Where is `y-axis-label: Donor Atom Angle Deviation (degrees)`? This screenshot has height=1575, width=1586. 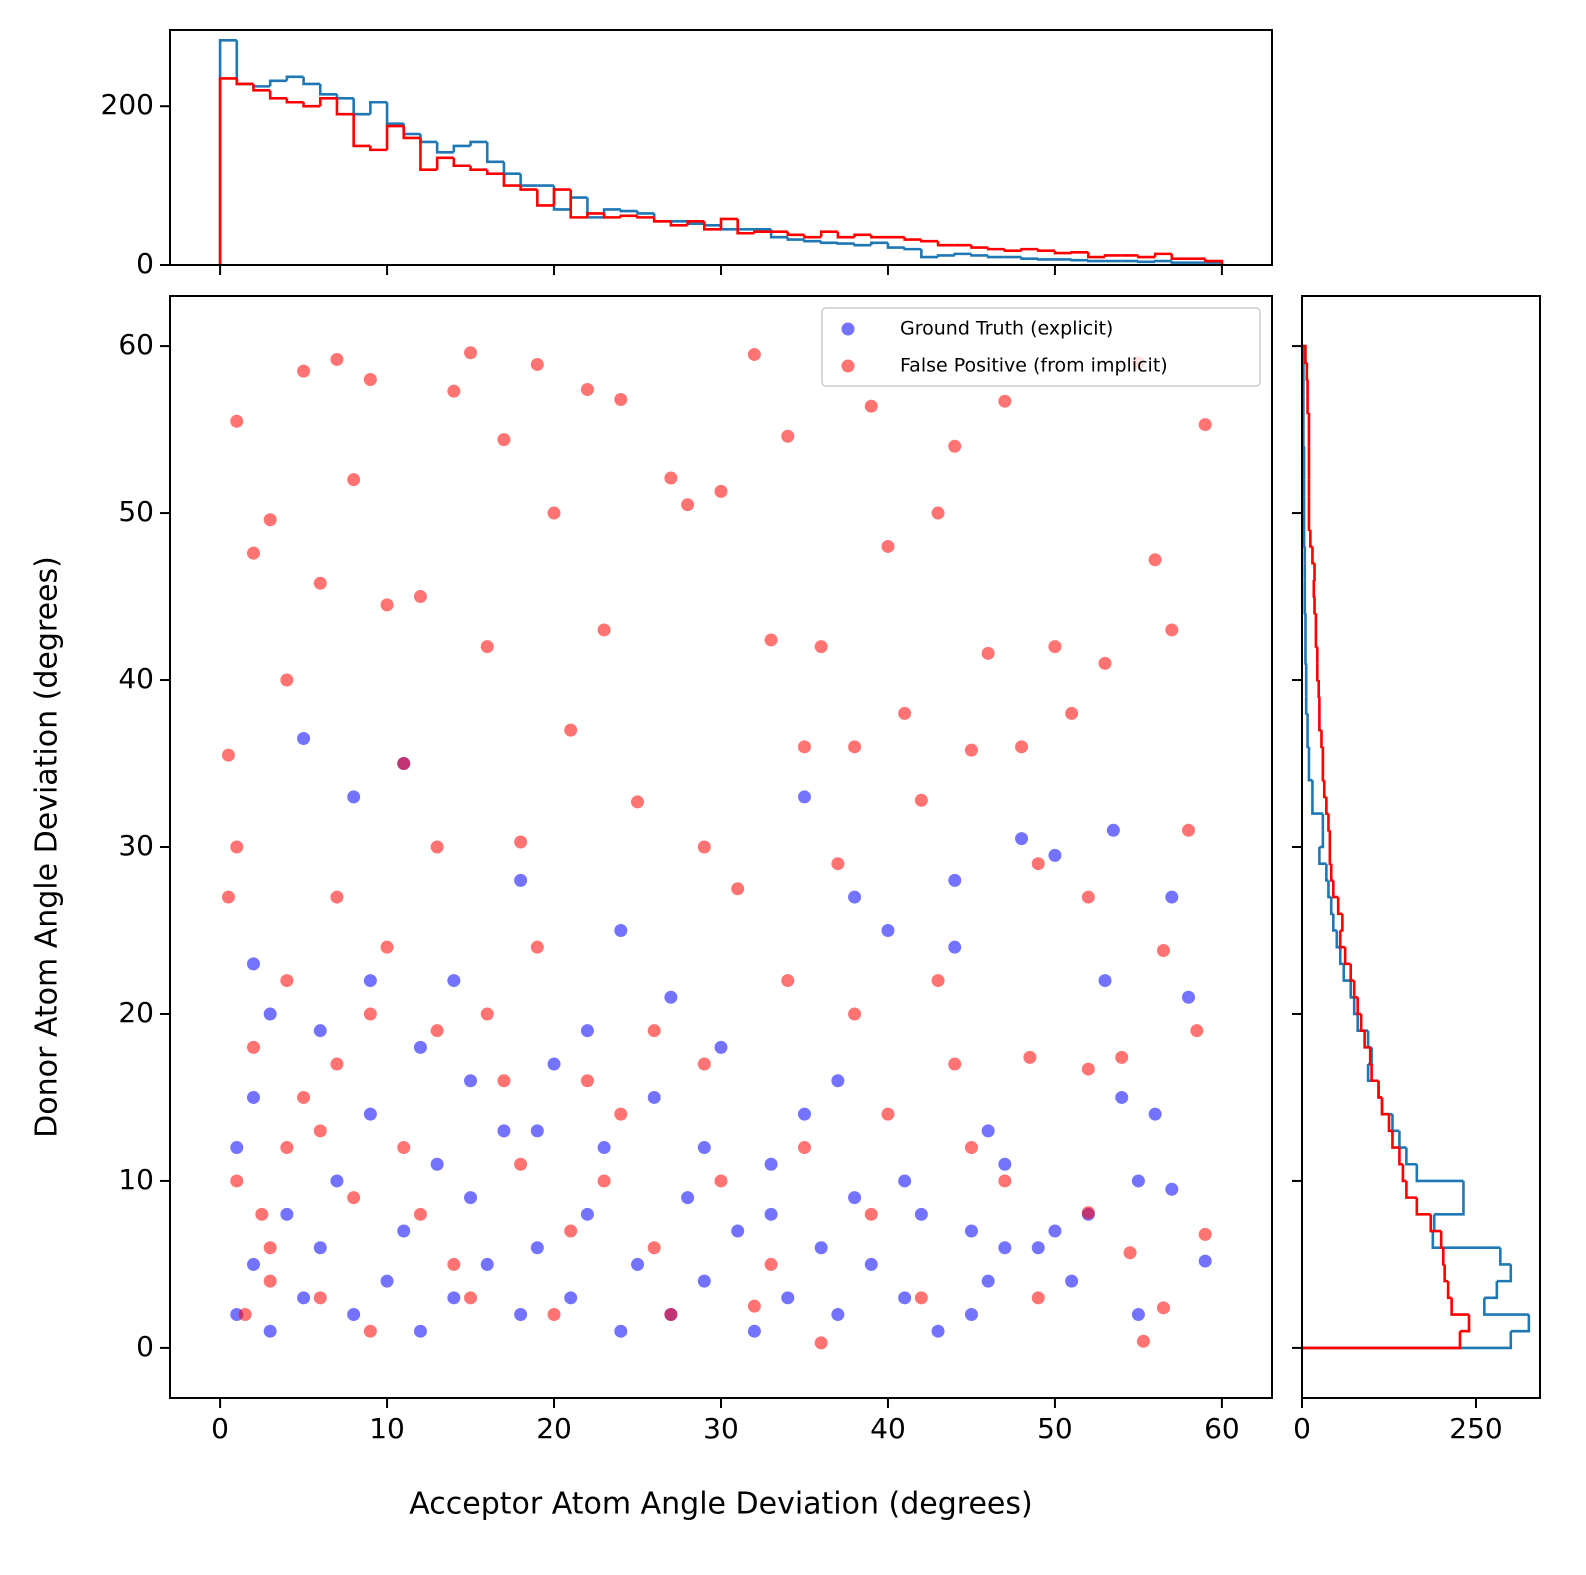 y-axis-label: Donor Atom Angle Deviation (degrees) is located at coordinates (47, 847).